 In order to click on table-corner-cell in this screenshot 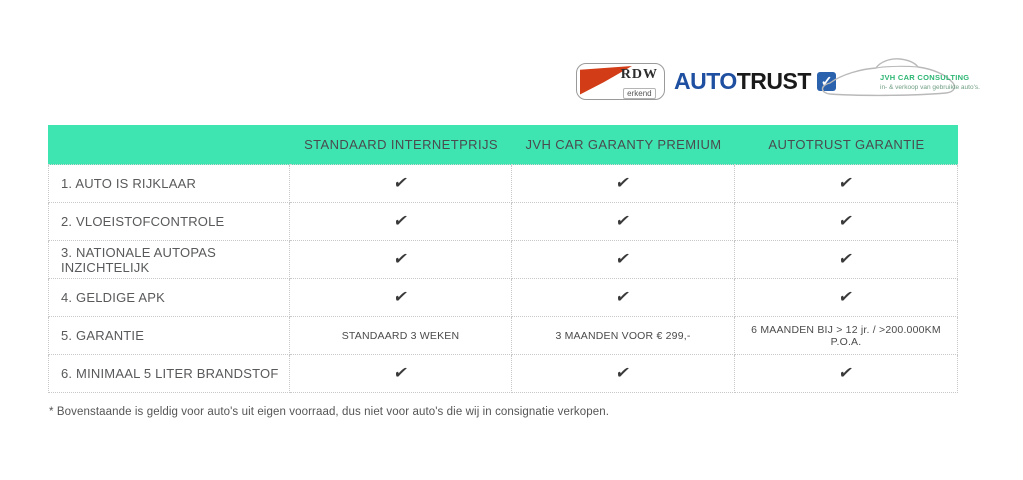, I will do `click(169, 145)`.